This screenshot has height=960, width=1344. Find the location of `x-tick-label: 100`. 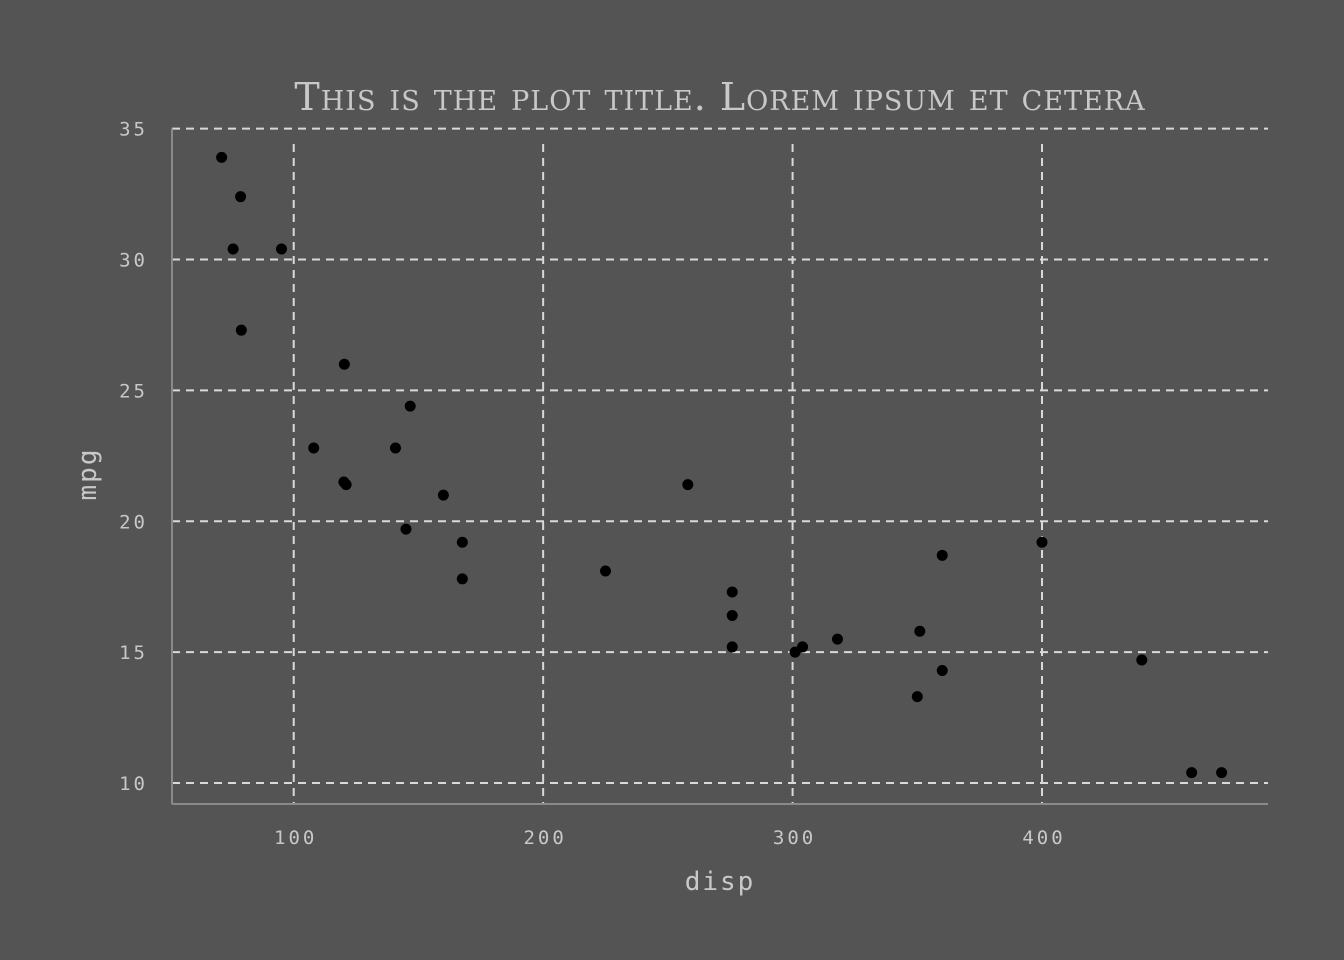

x-tick-label: 100 is located at coordinates (295, 838).